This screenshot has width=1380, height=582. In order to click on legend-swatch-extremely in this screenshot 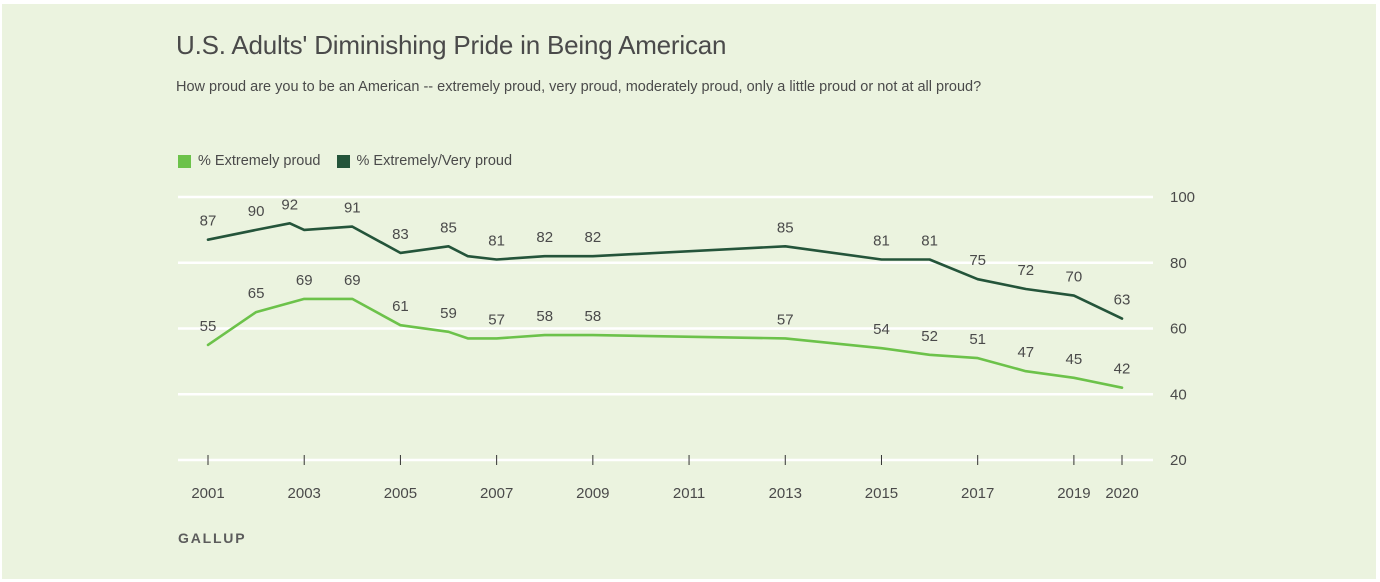, I will do `click(184, 161)`.